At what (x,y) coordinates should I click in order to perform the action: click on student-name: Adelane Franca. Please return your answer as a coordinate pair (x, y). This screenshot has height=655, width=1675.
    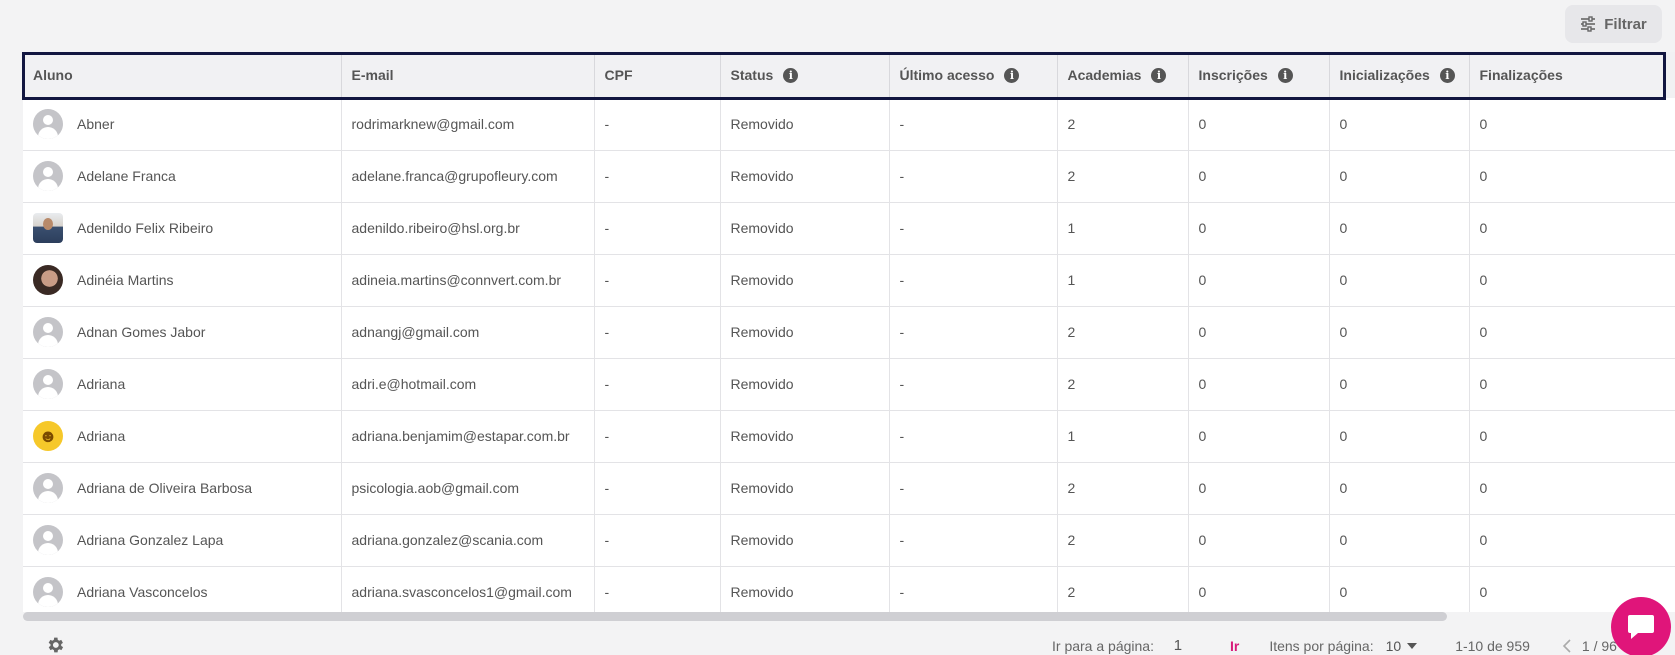
    Looking at the image, I should click on (126, 176).